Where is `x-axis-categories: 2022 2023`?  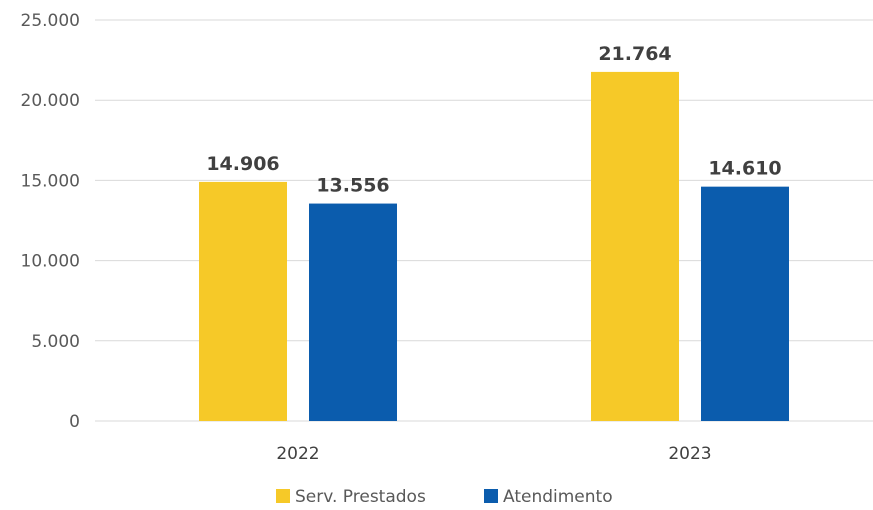
x-axis-categories: 2022 2023 is located at coordinates (493, 454).